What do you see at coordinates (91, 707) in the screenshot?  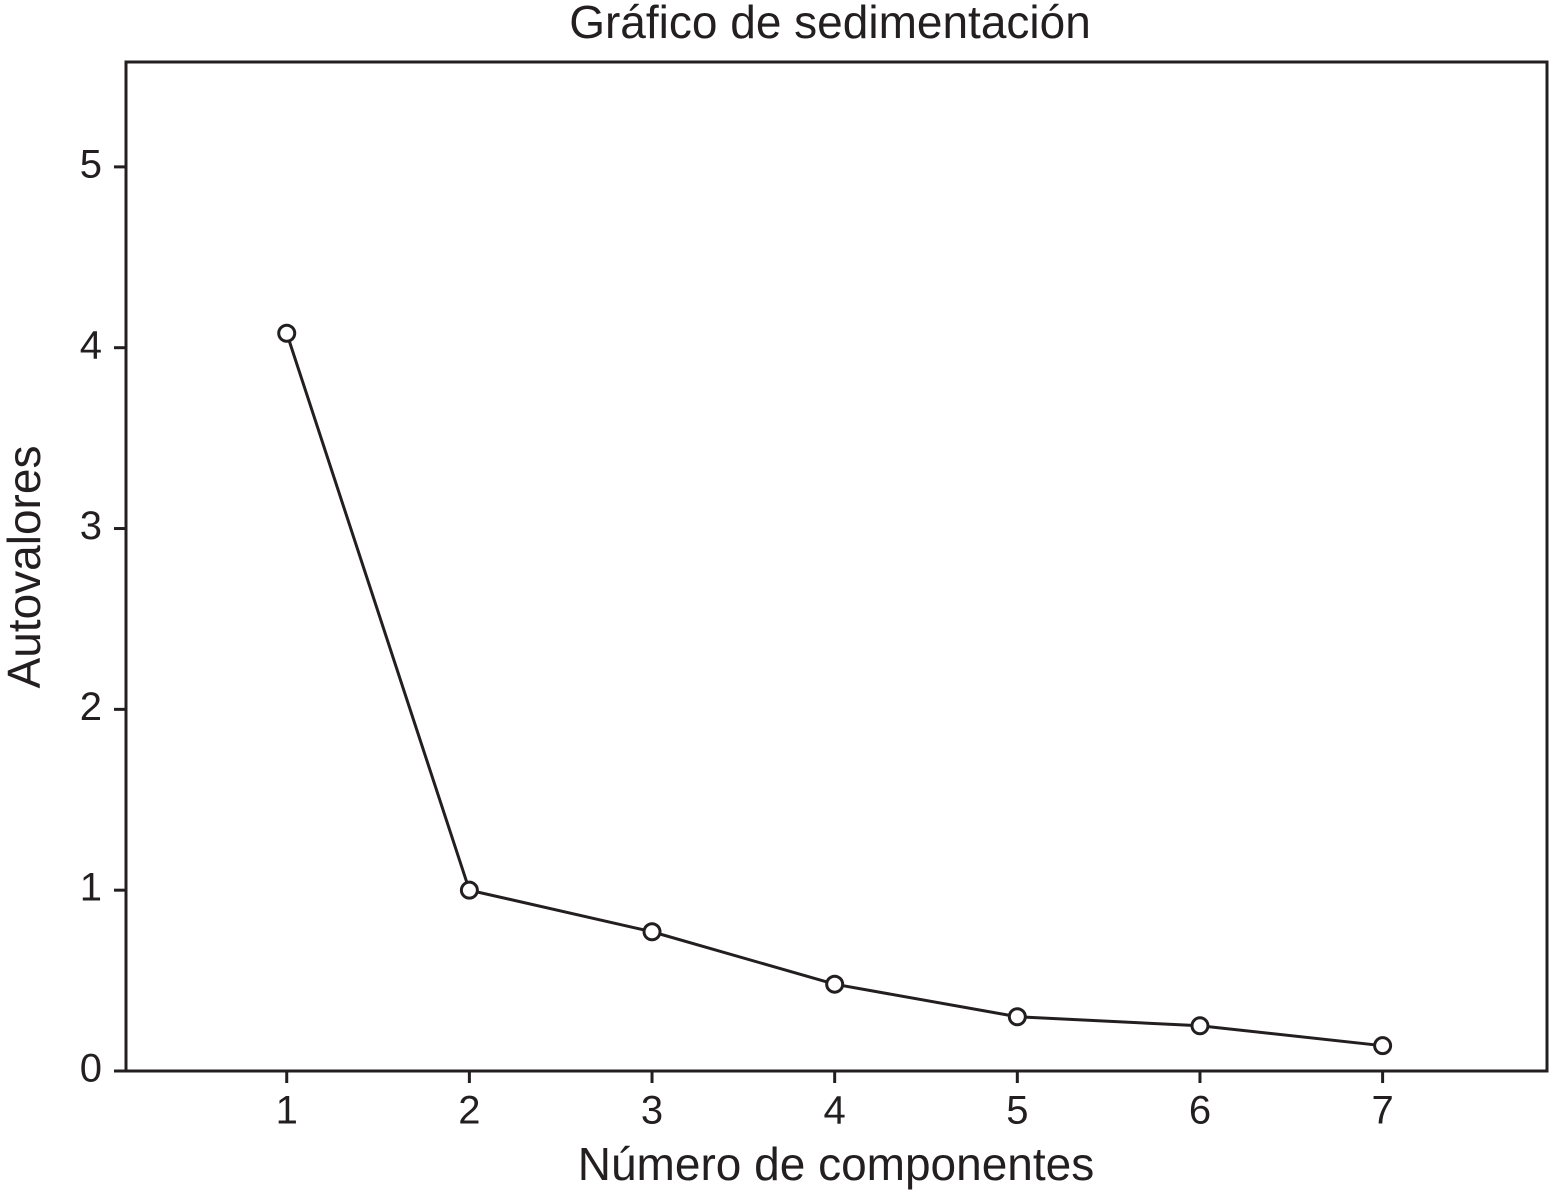 I see `y-tick-label: 2` at bounding box center [91, 707].